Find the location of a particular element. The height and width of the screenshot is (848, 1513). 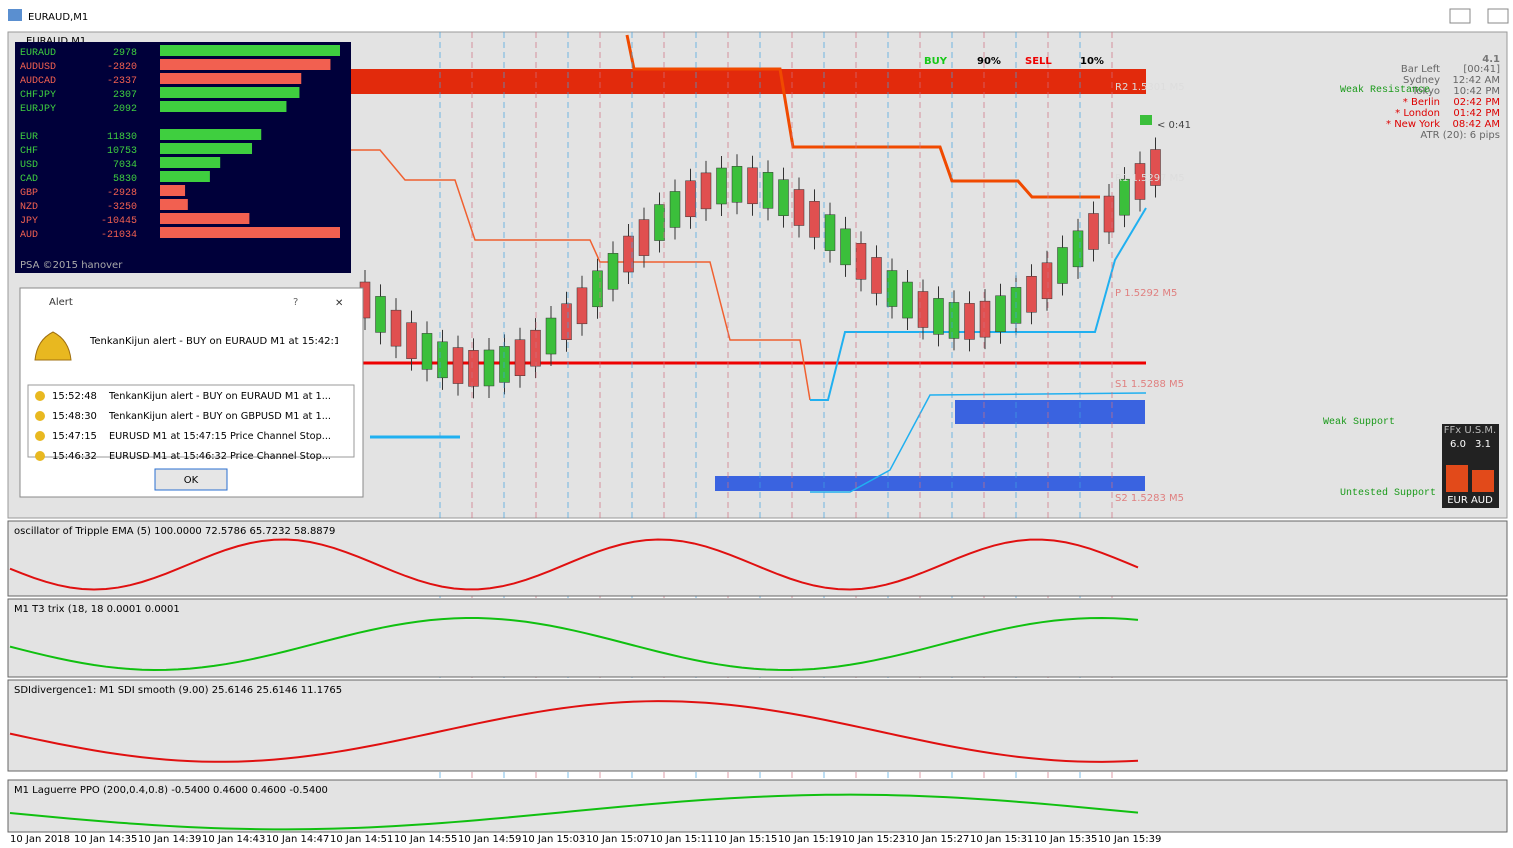

maximize-button is located at coordinates (1498, 16).